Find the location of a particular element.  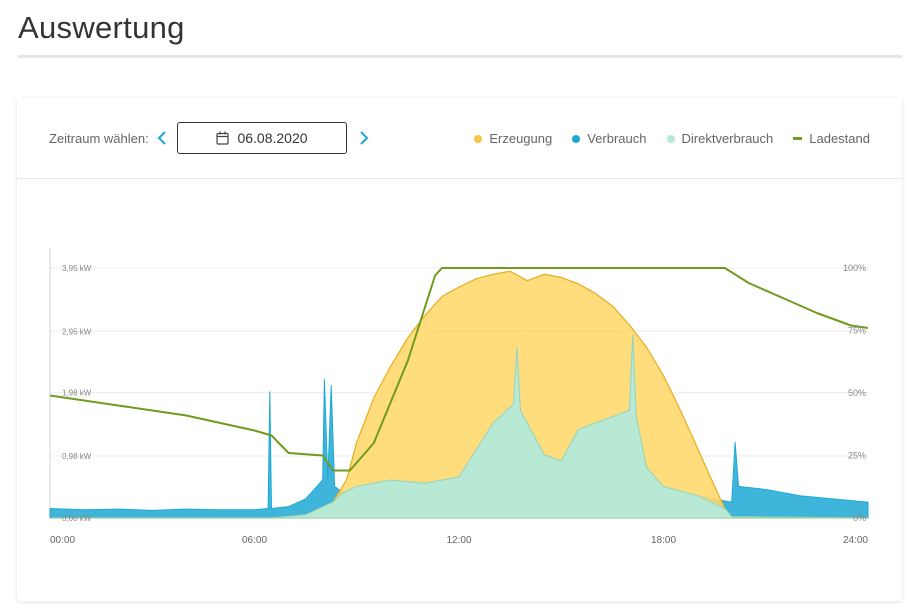

x-tick-label: 12:00 is located at coordinates (458, 540).